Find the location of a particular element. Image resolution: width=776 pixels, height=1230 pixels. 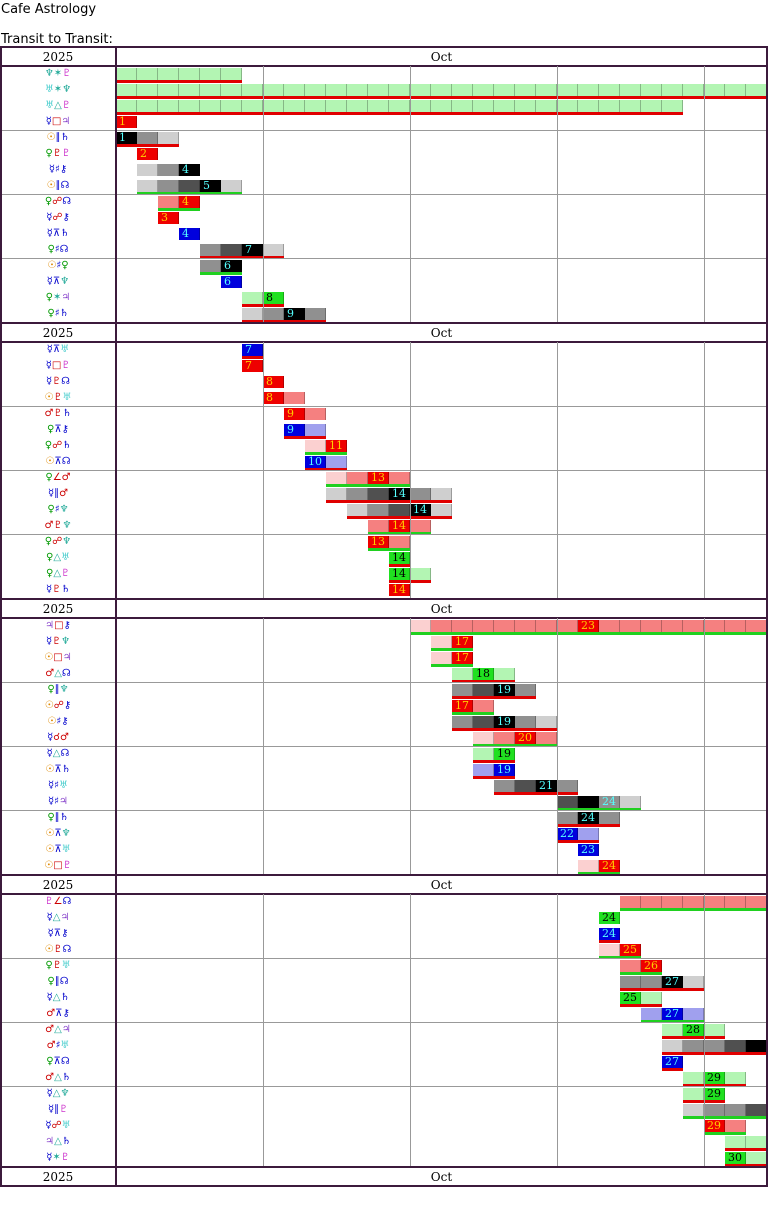

aspect-glyph: ☉ is located at coordinates (50, 833).